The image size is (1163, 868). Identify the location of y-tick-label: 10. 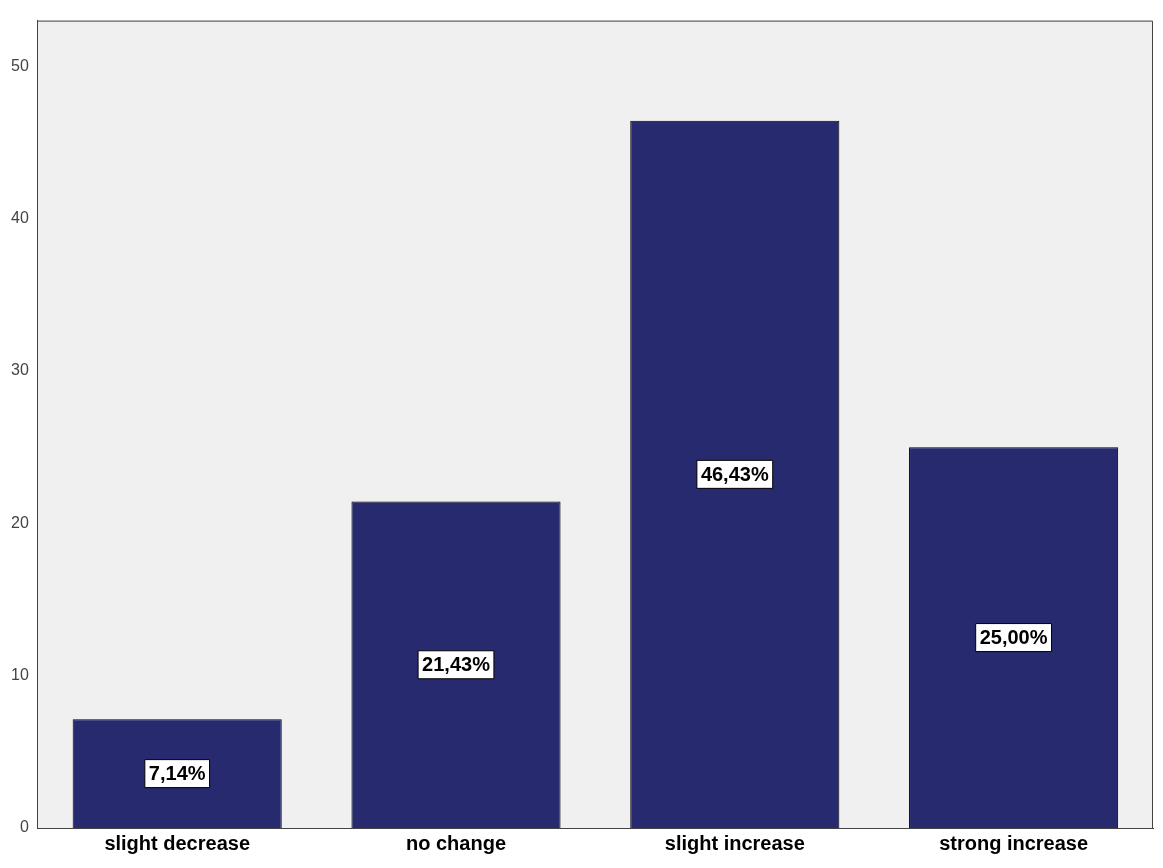
(20, 675).